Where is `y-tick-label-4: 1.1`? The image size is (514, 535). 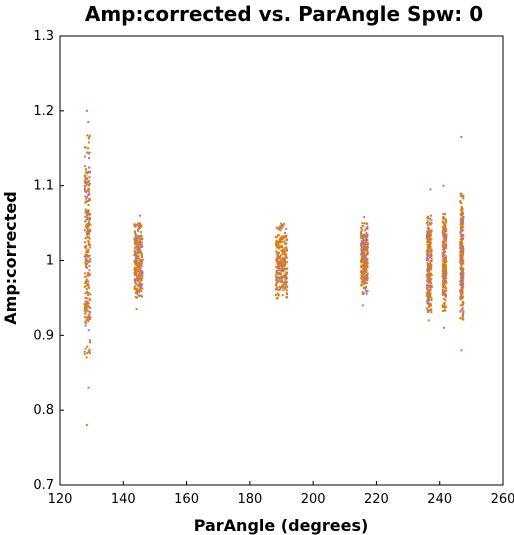
y-tick-label-4: 1.1 is located at coordinates (43, 186).